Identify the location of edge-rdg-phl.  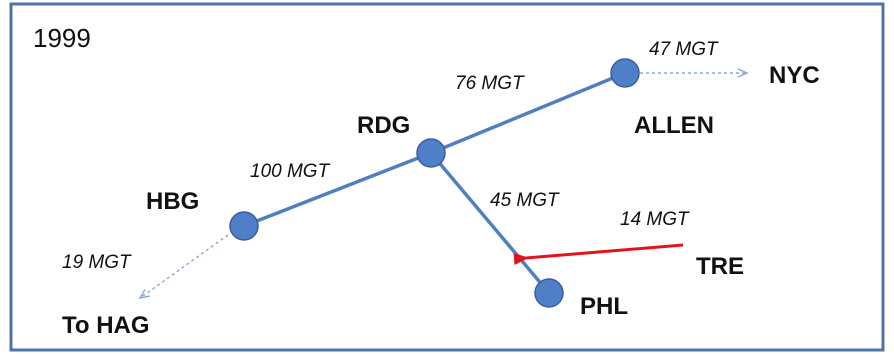
(490, 223).